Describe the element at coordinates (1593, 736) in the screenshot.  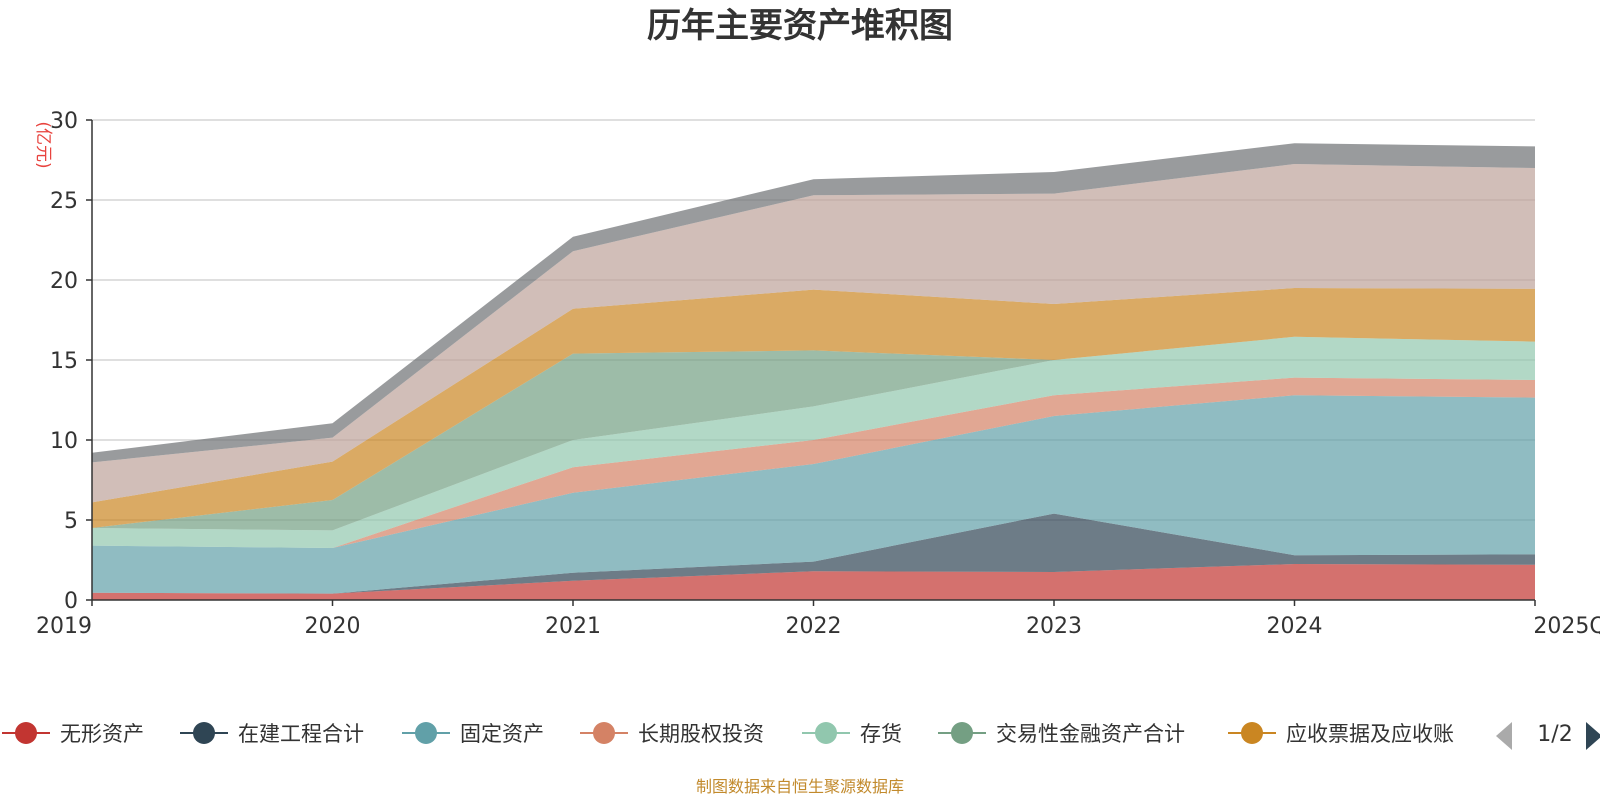
I see `legend-next-page-icon` at that location.